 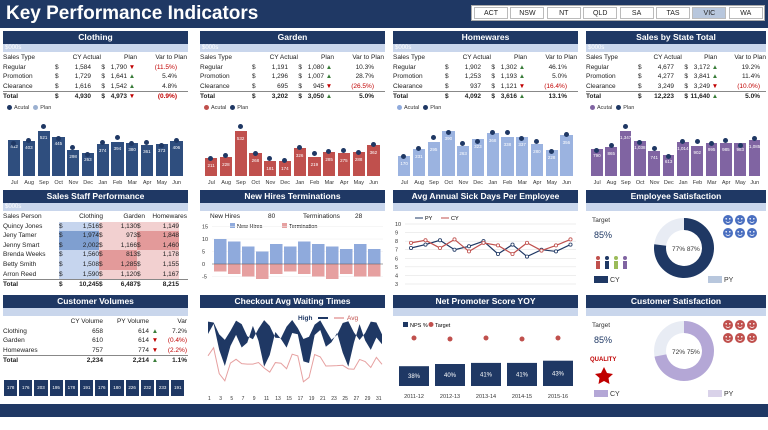 I want to click on legend-nps: NPS %, so click(x=419, y=326).